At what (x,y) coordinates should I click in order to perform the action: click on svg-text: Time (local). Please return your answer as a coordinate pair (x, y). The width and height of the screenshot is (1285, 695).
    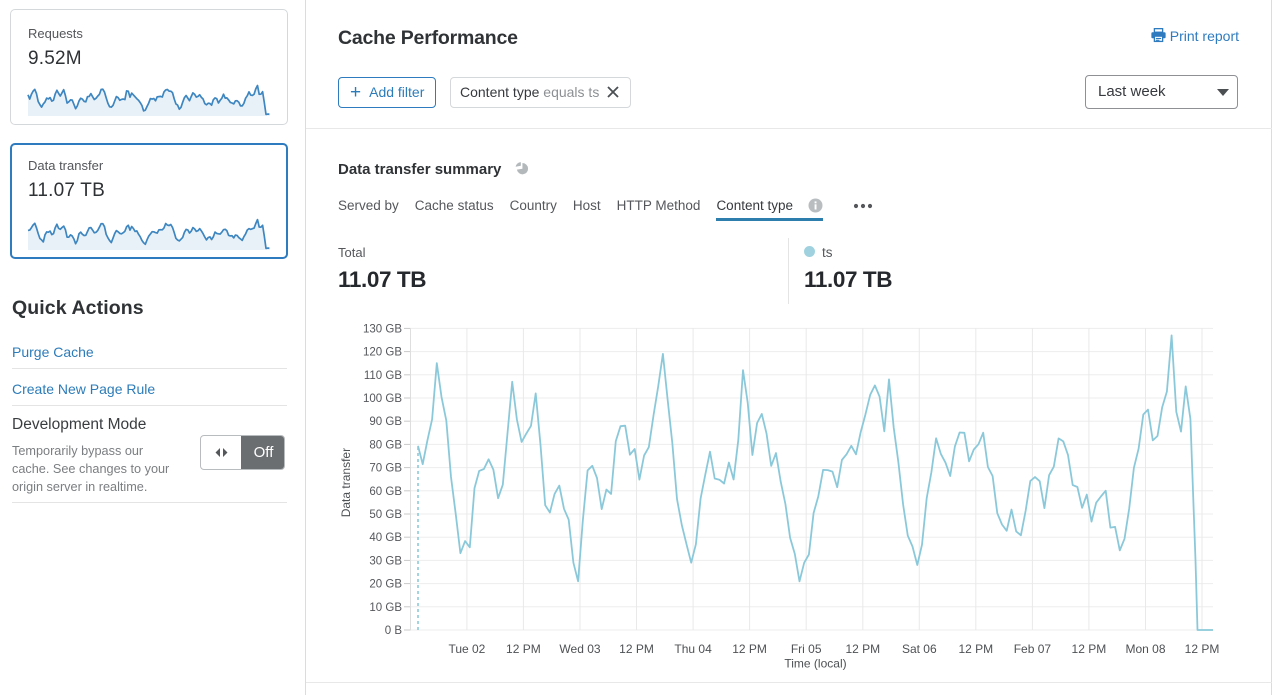
    Looking at the image, I should click on (815, 664).